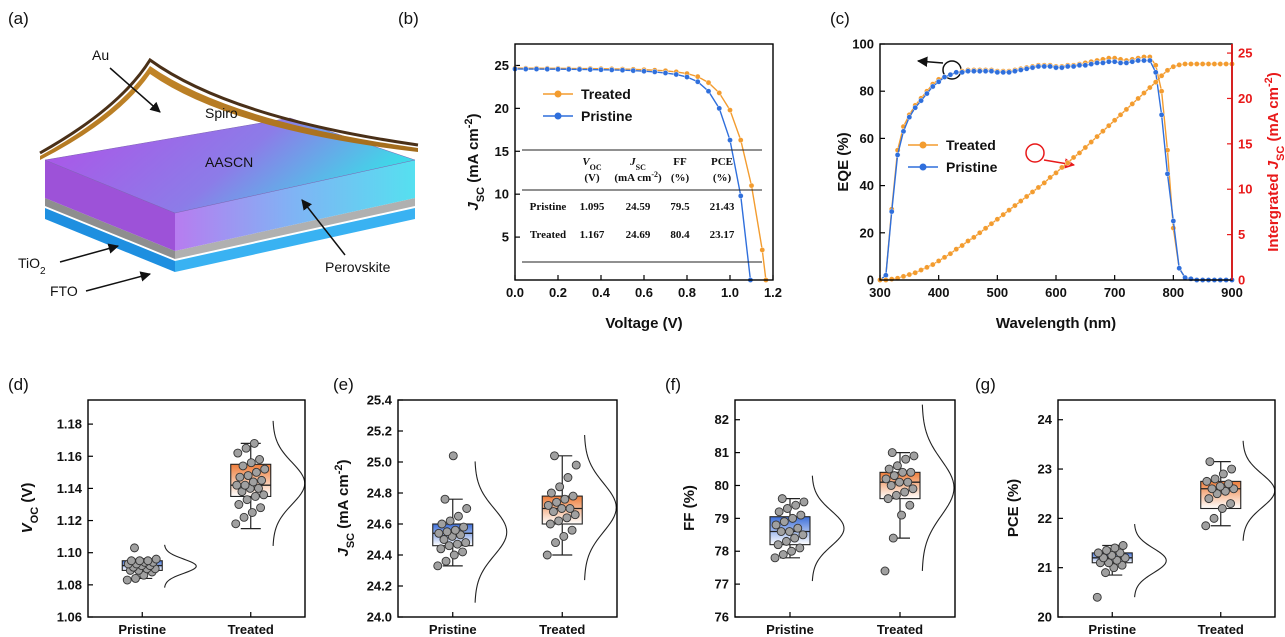 This screenshot has height=637, width=1285. I want to click on layer-label: FTO, so click(64, 291).